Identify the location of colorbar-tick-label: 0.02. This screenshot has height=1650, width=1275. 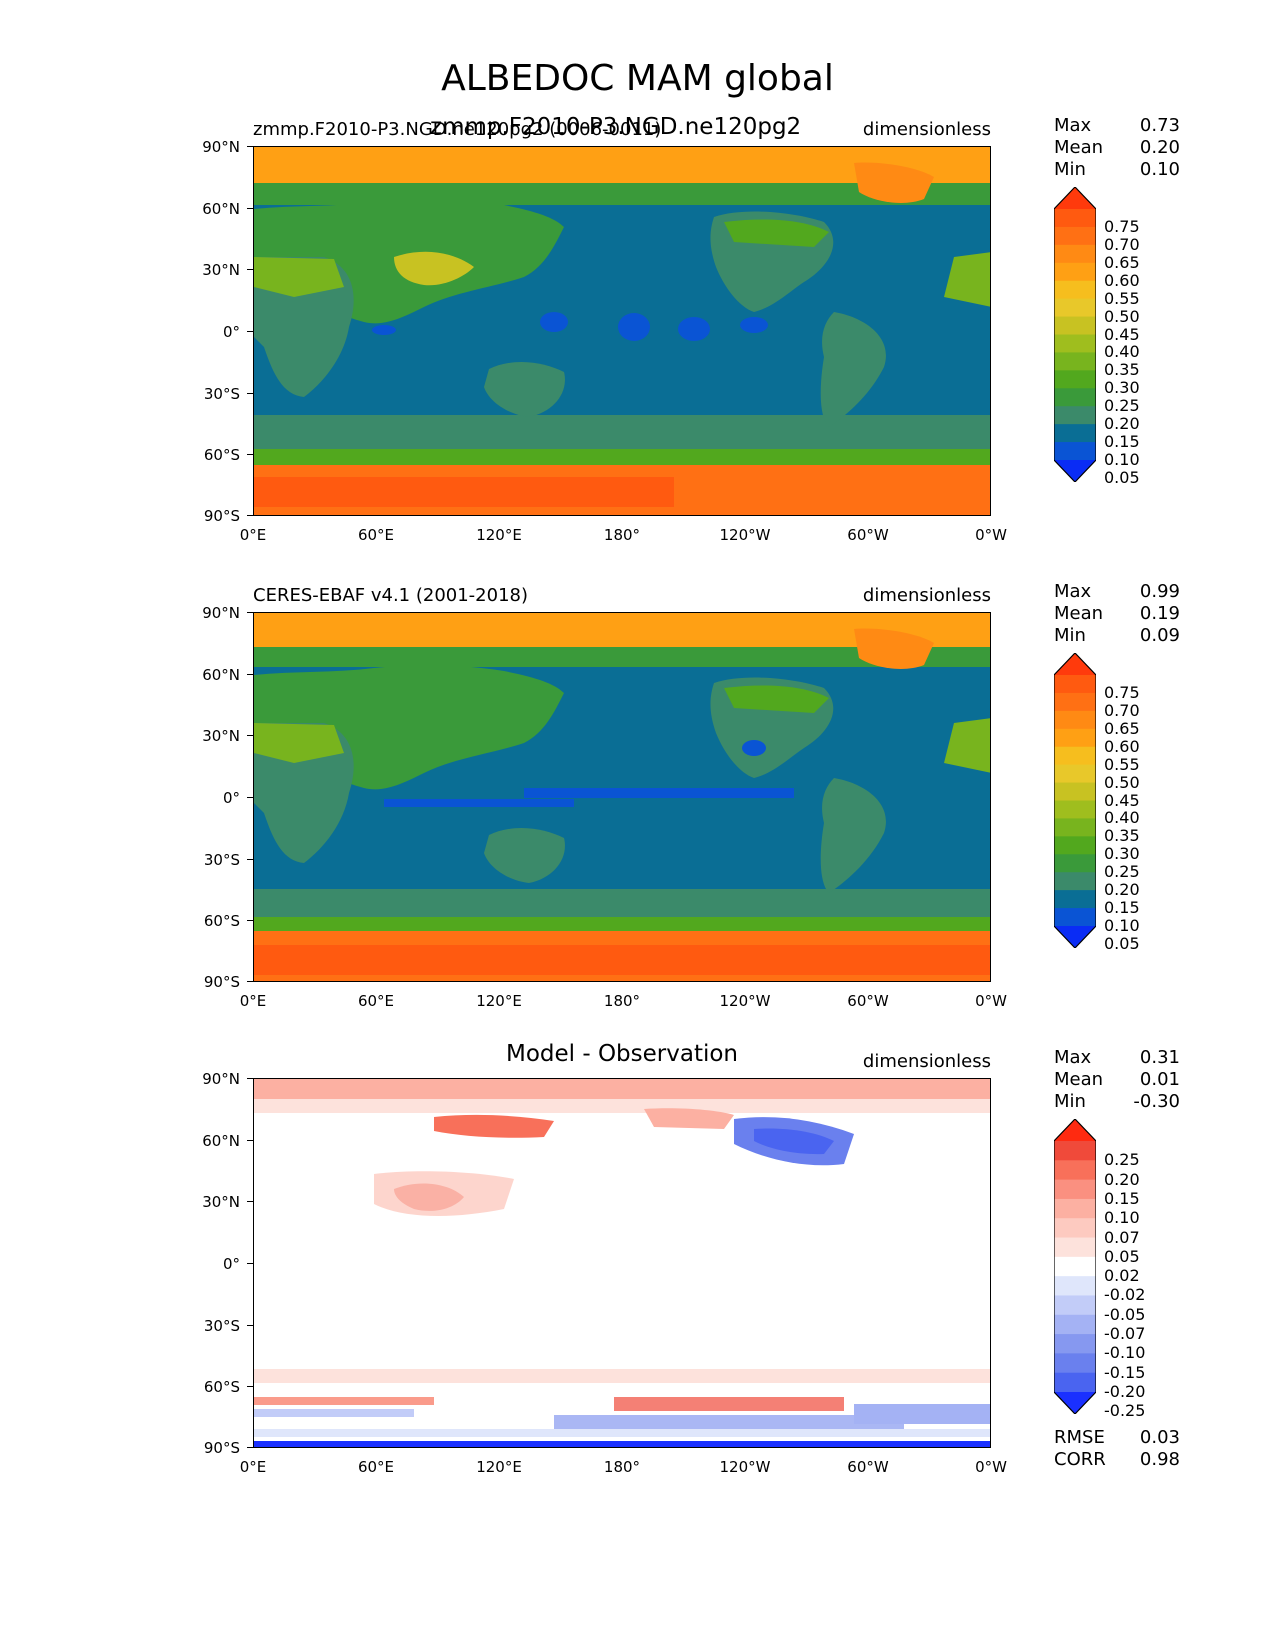
(1122, 1276).